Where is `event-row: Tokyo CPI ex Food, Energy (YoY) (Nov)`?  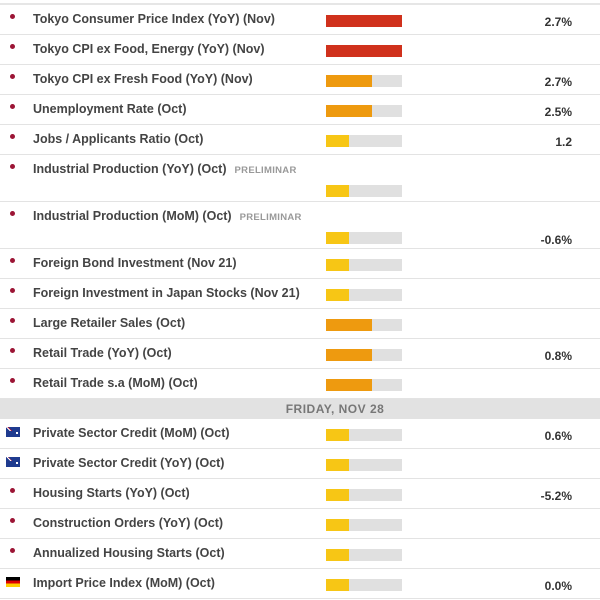 event-row: Tokyo CPI ex Food, Energy (YoY) (Nov) is located at coordinates (300, 50).